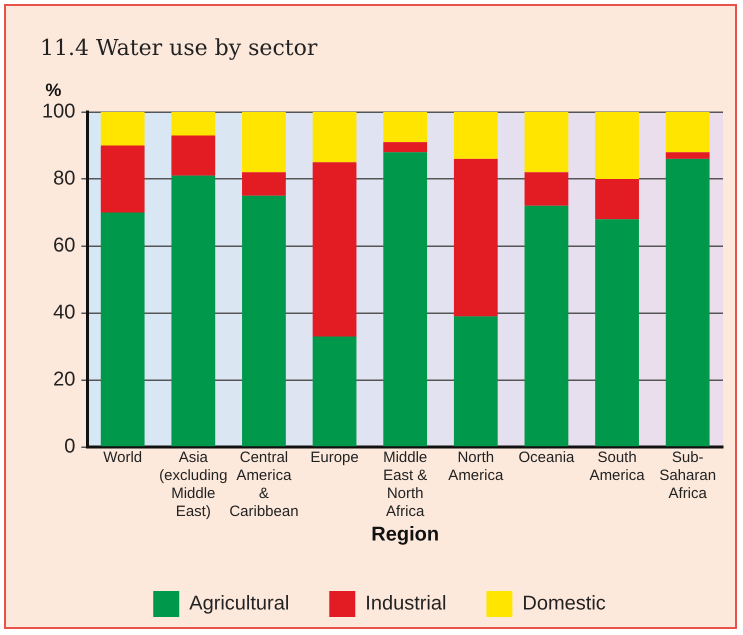  What do you see at coordinates (239, 603) in the screenshot?
I see `legend-label: Agricultural` at bounding box center [239, 603].